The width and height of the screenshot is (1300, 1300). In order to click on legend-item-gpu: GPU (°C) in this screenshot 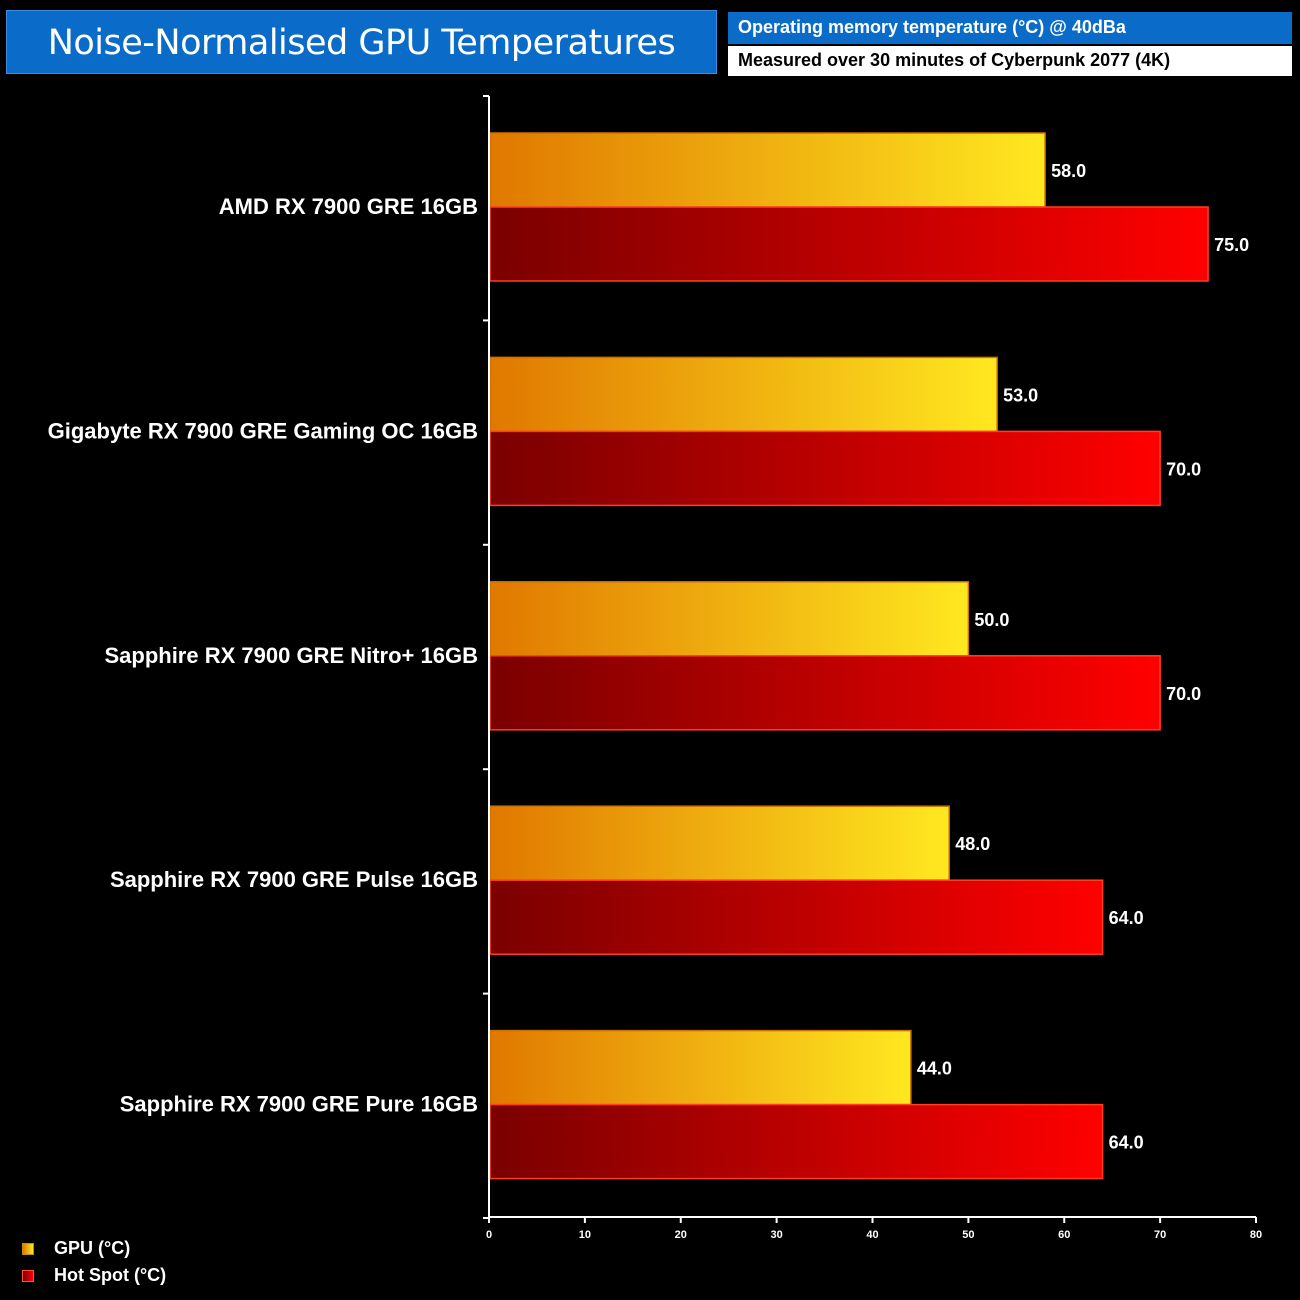, I will do `click(76, 1248)`.